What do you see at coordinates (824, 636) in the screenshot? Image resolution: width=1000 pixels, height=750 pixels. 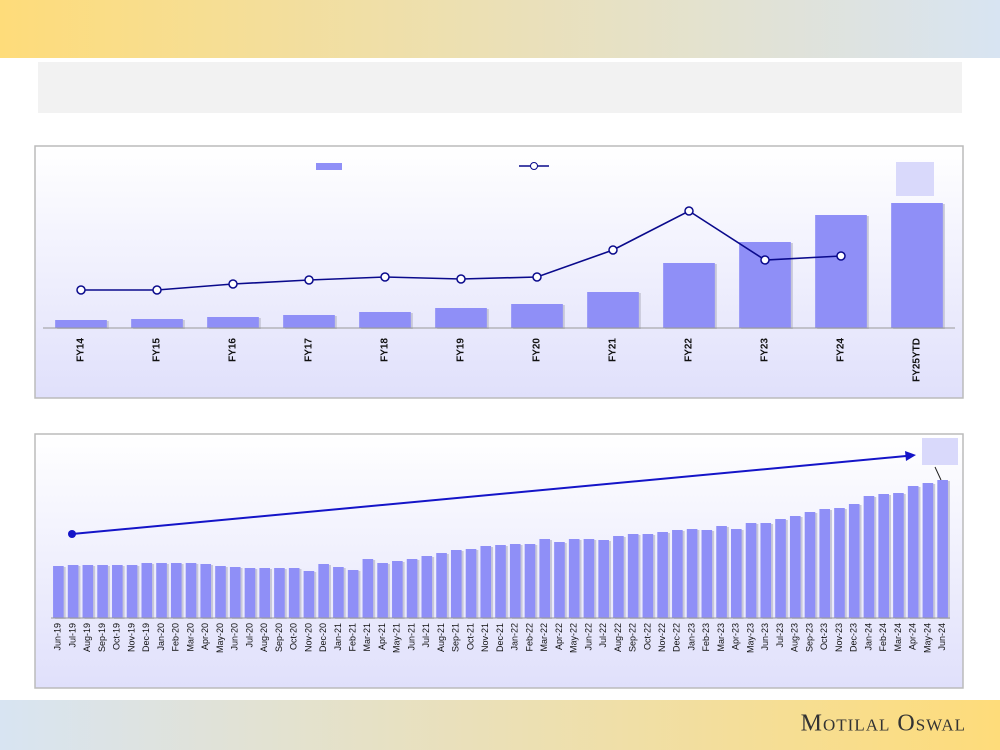 I see `x-tick-label: Oct-23` at bounding box center [824, 636].